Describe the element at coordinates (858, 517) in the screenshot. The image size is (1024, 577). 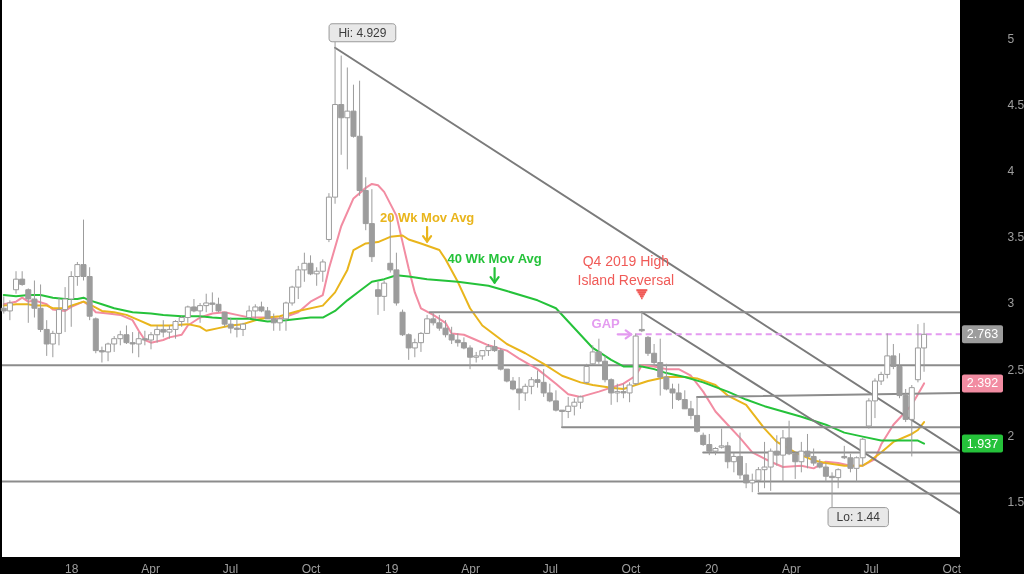
I see `annotation: Lo: 1.44` at that location.